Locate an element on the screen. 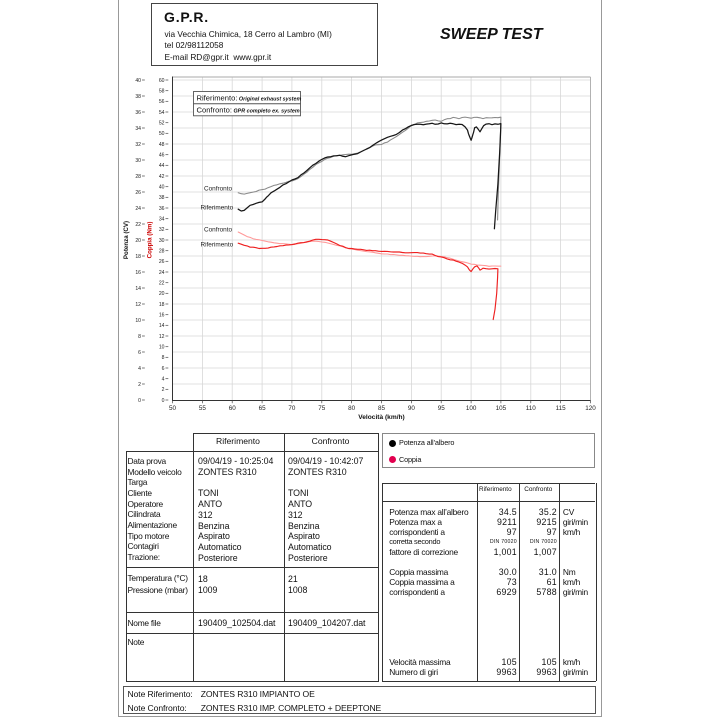  svg-text: 56 is located at coordinates (162, 102).